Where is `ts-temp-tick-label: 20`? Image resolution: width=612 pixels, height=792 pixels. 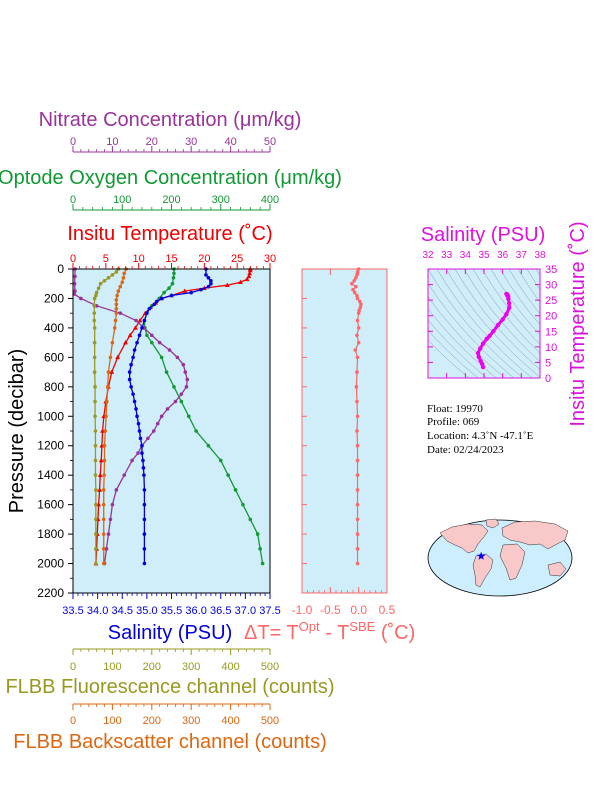
ts-temp-tick-label: 20 is located at coordinates (551, 317).